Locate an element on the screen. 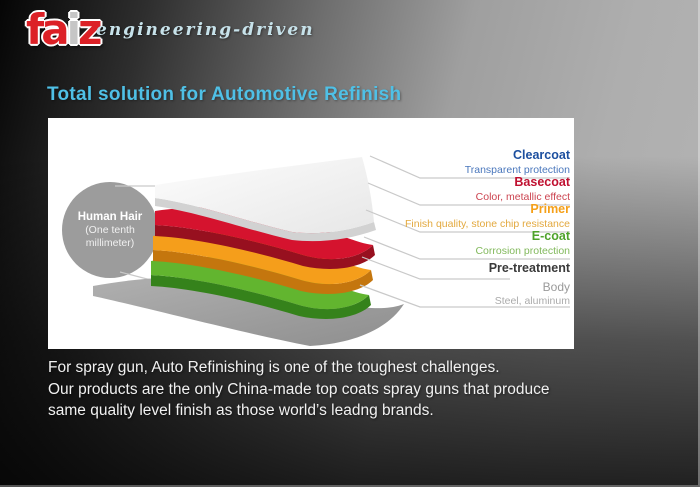 Image resolution: width=700 pixels, height=487 pixels. label-connector-lines is located at coordinates (464, 231).